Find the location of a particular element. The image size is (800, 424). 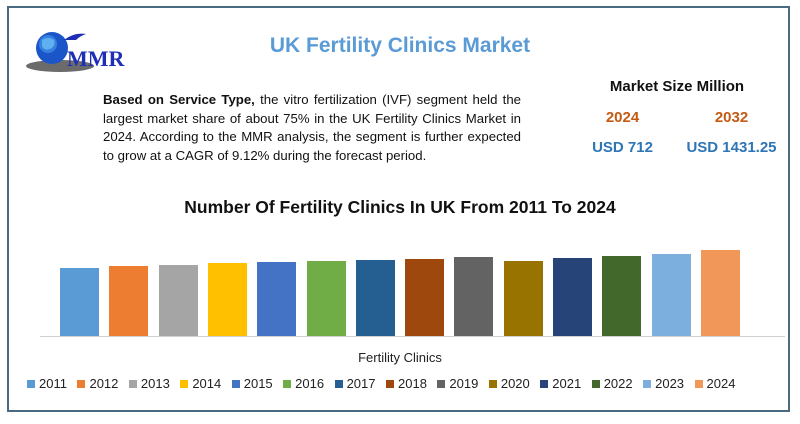

legend-item-2016: 2016 is located at coordinates (303, 383).